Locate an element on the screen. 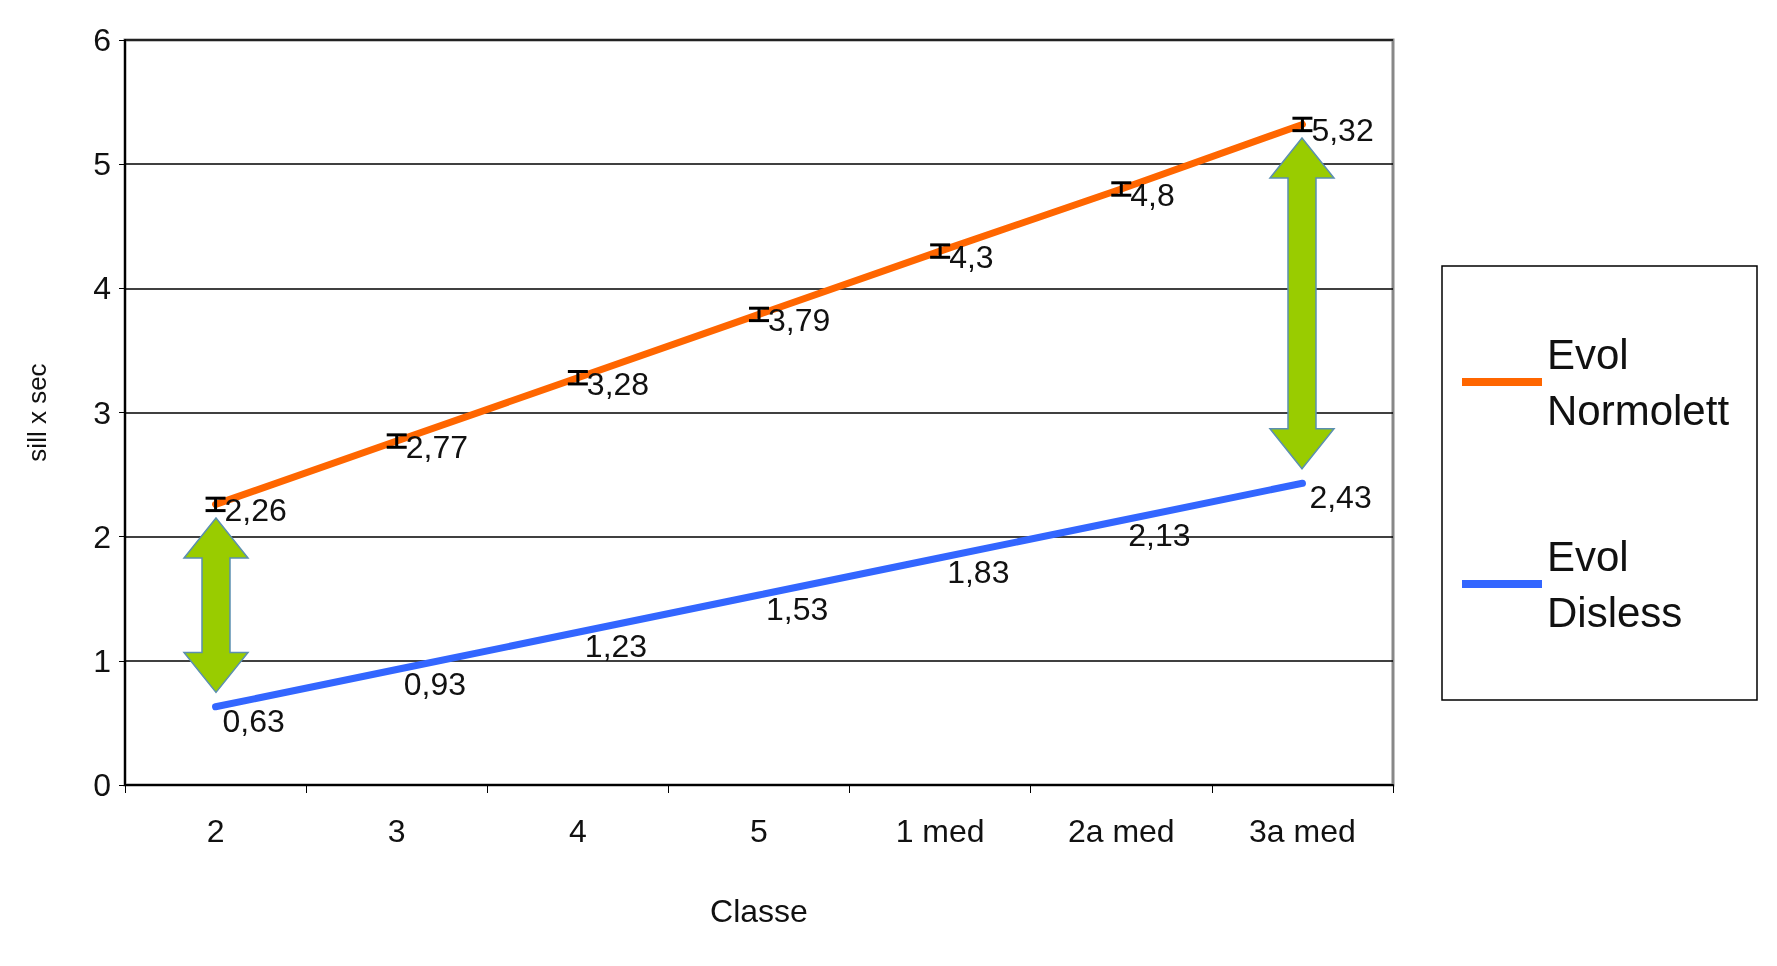  y-axis-title: sill x sec is located at coordinates (37, 412).